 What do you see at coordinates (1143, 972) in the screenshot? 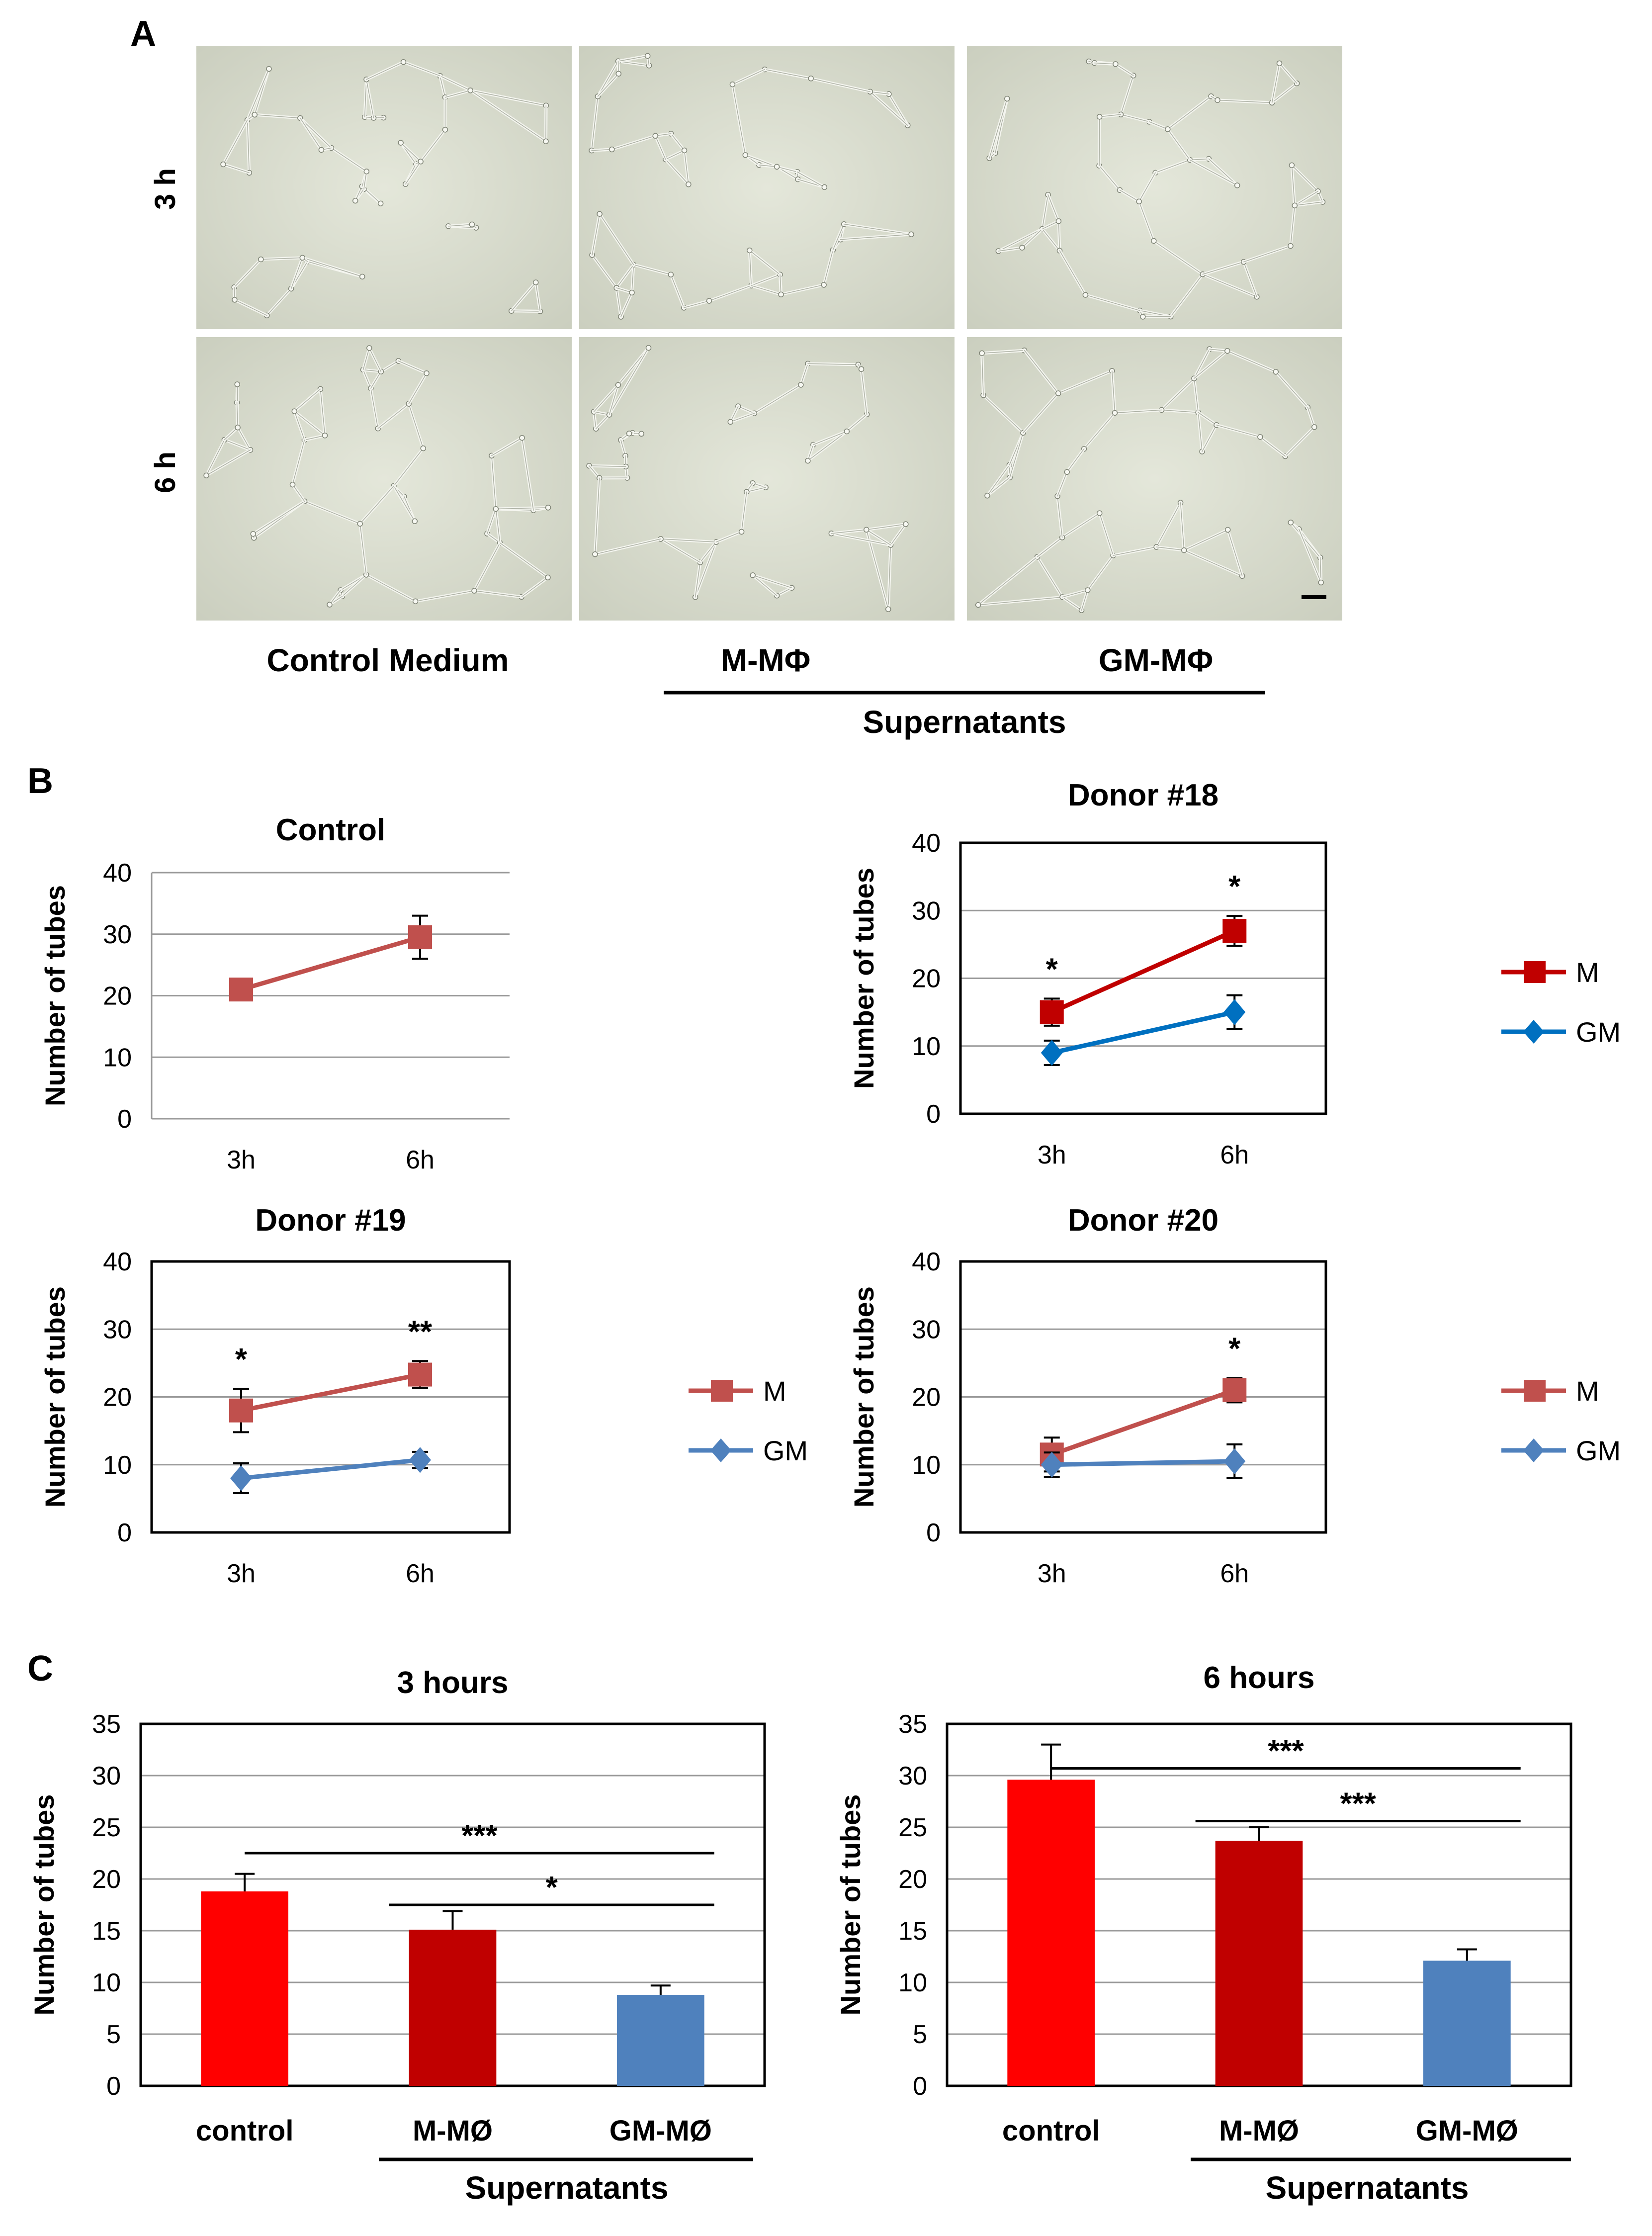
I see `series-line-m` at bounding box center [1143, 972].